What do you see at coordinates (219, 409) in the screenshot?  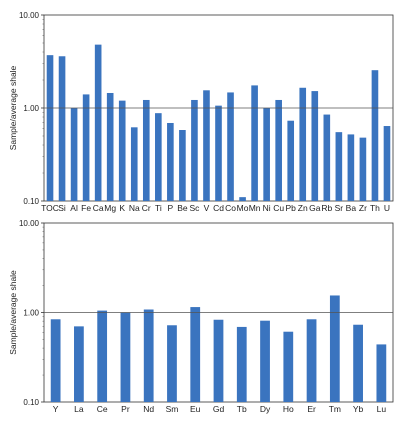 I see `x-tick-label-Gd: Gd` at bounding box center [219, 409].